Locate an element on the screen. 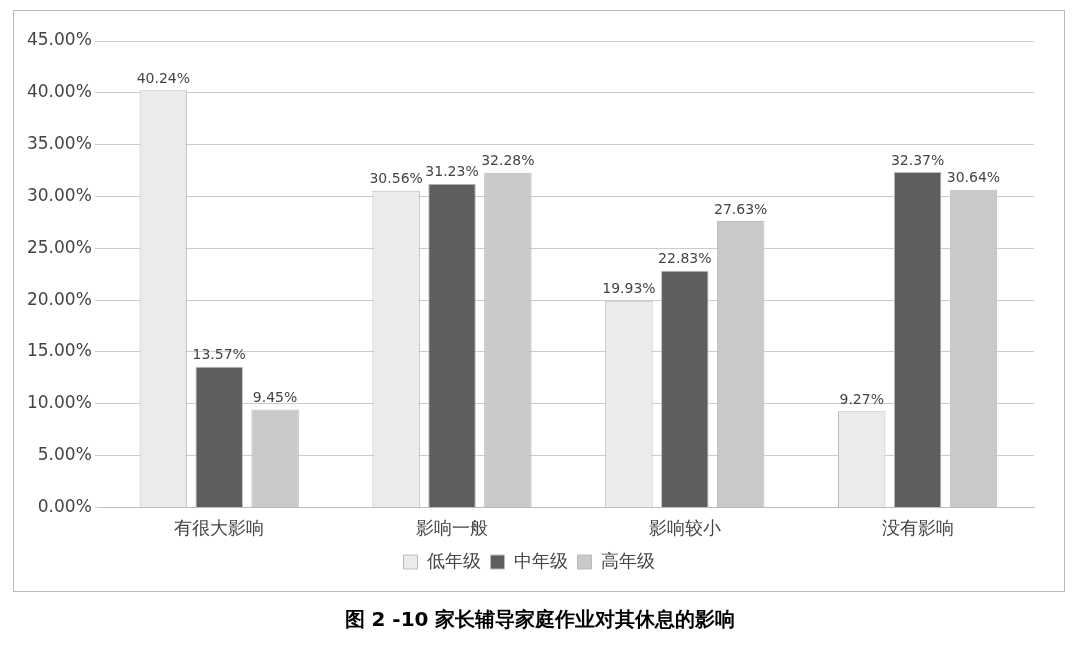 The height and width of the screenshot is (649, 1080). data-label: 30.56% is located at coordinates (396, 178).